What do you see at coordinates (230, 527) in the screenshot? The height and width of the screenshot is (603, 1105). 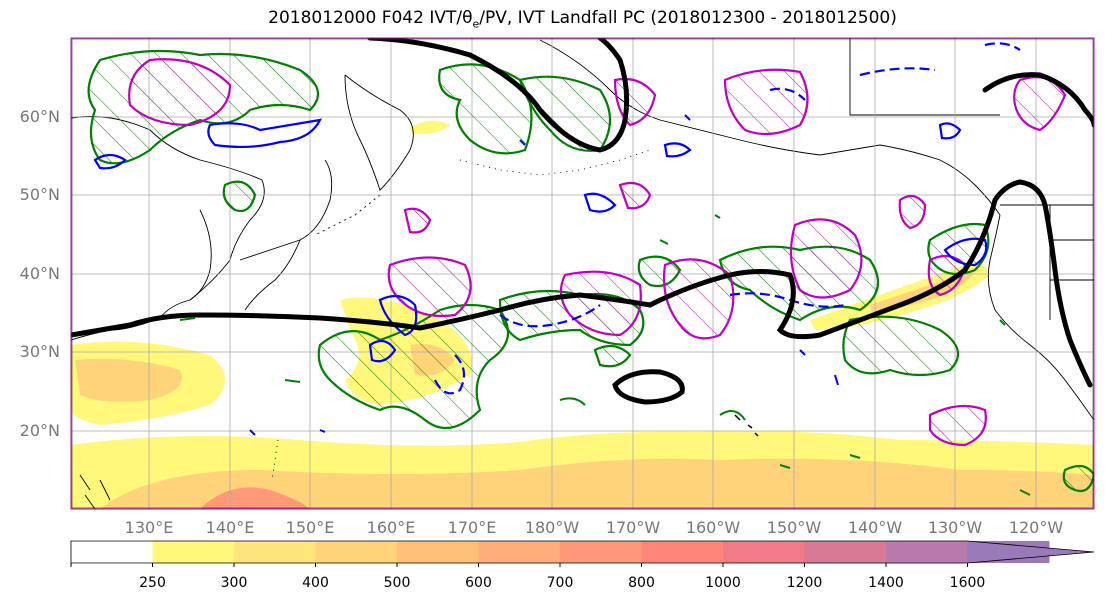 I see `lon-label: 140°E` at bounding box center [230, 527].